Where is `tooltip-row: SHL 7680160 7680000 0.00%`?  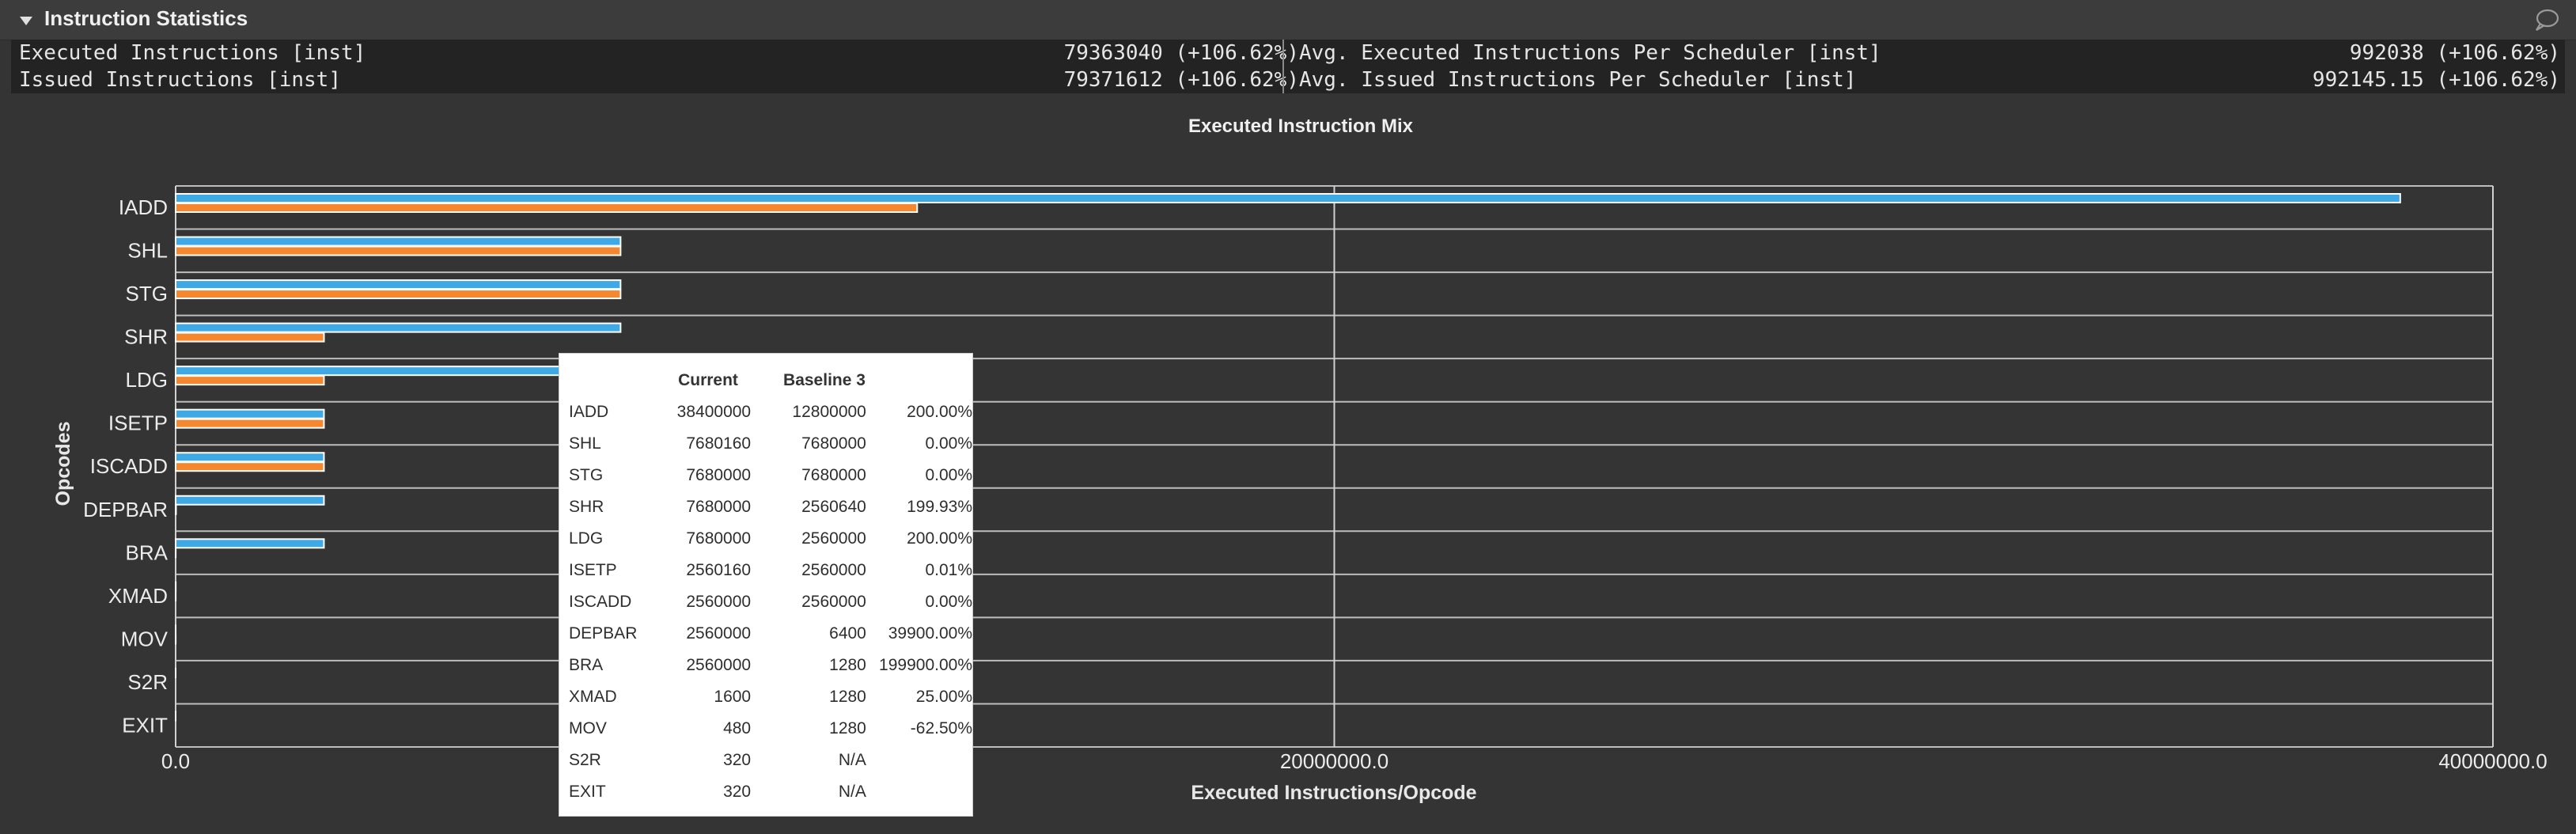 tooltip-row: SHL 7680160 7680000 0.00% is located at coordinates (770, 444).